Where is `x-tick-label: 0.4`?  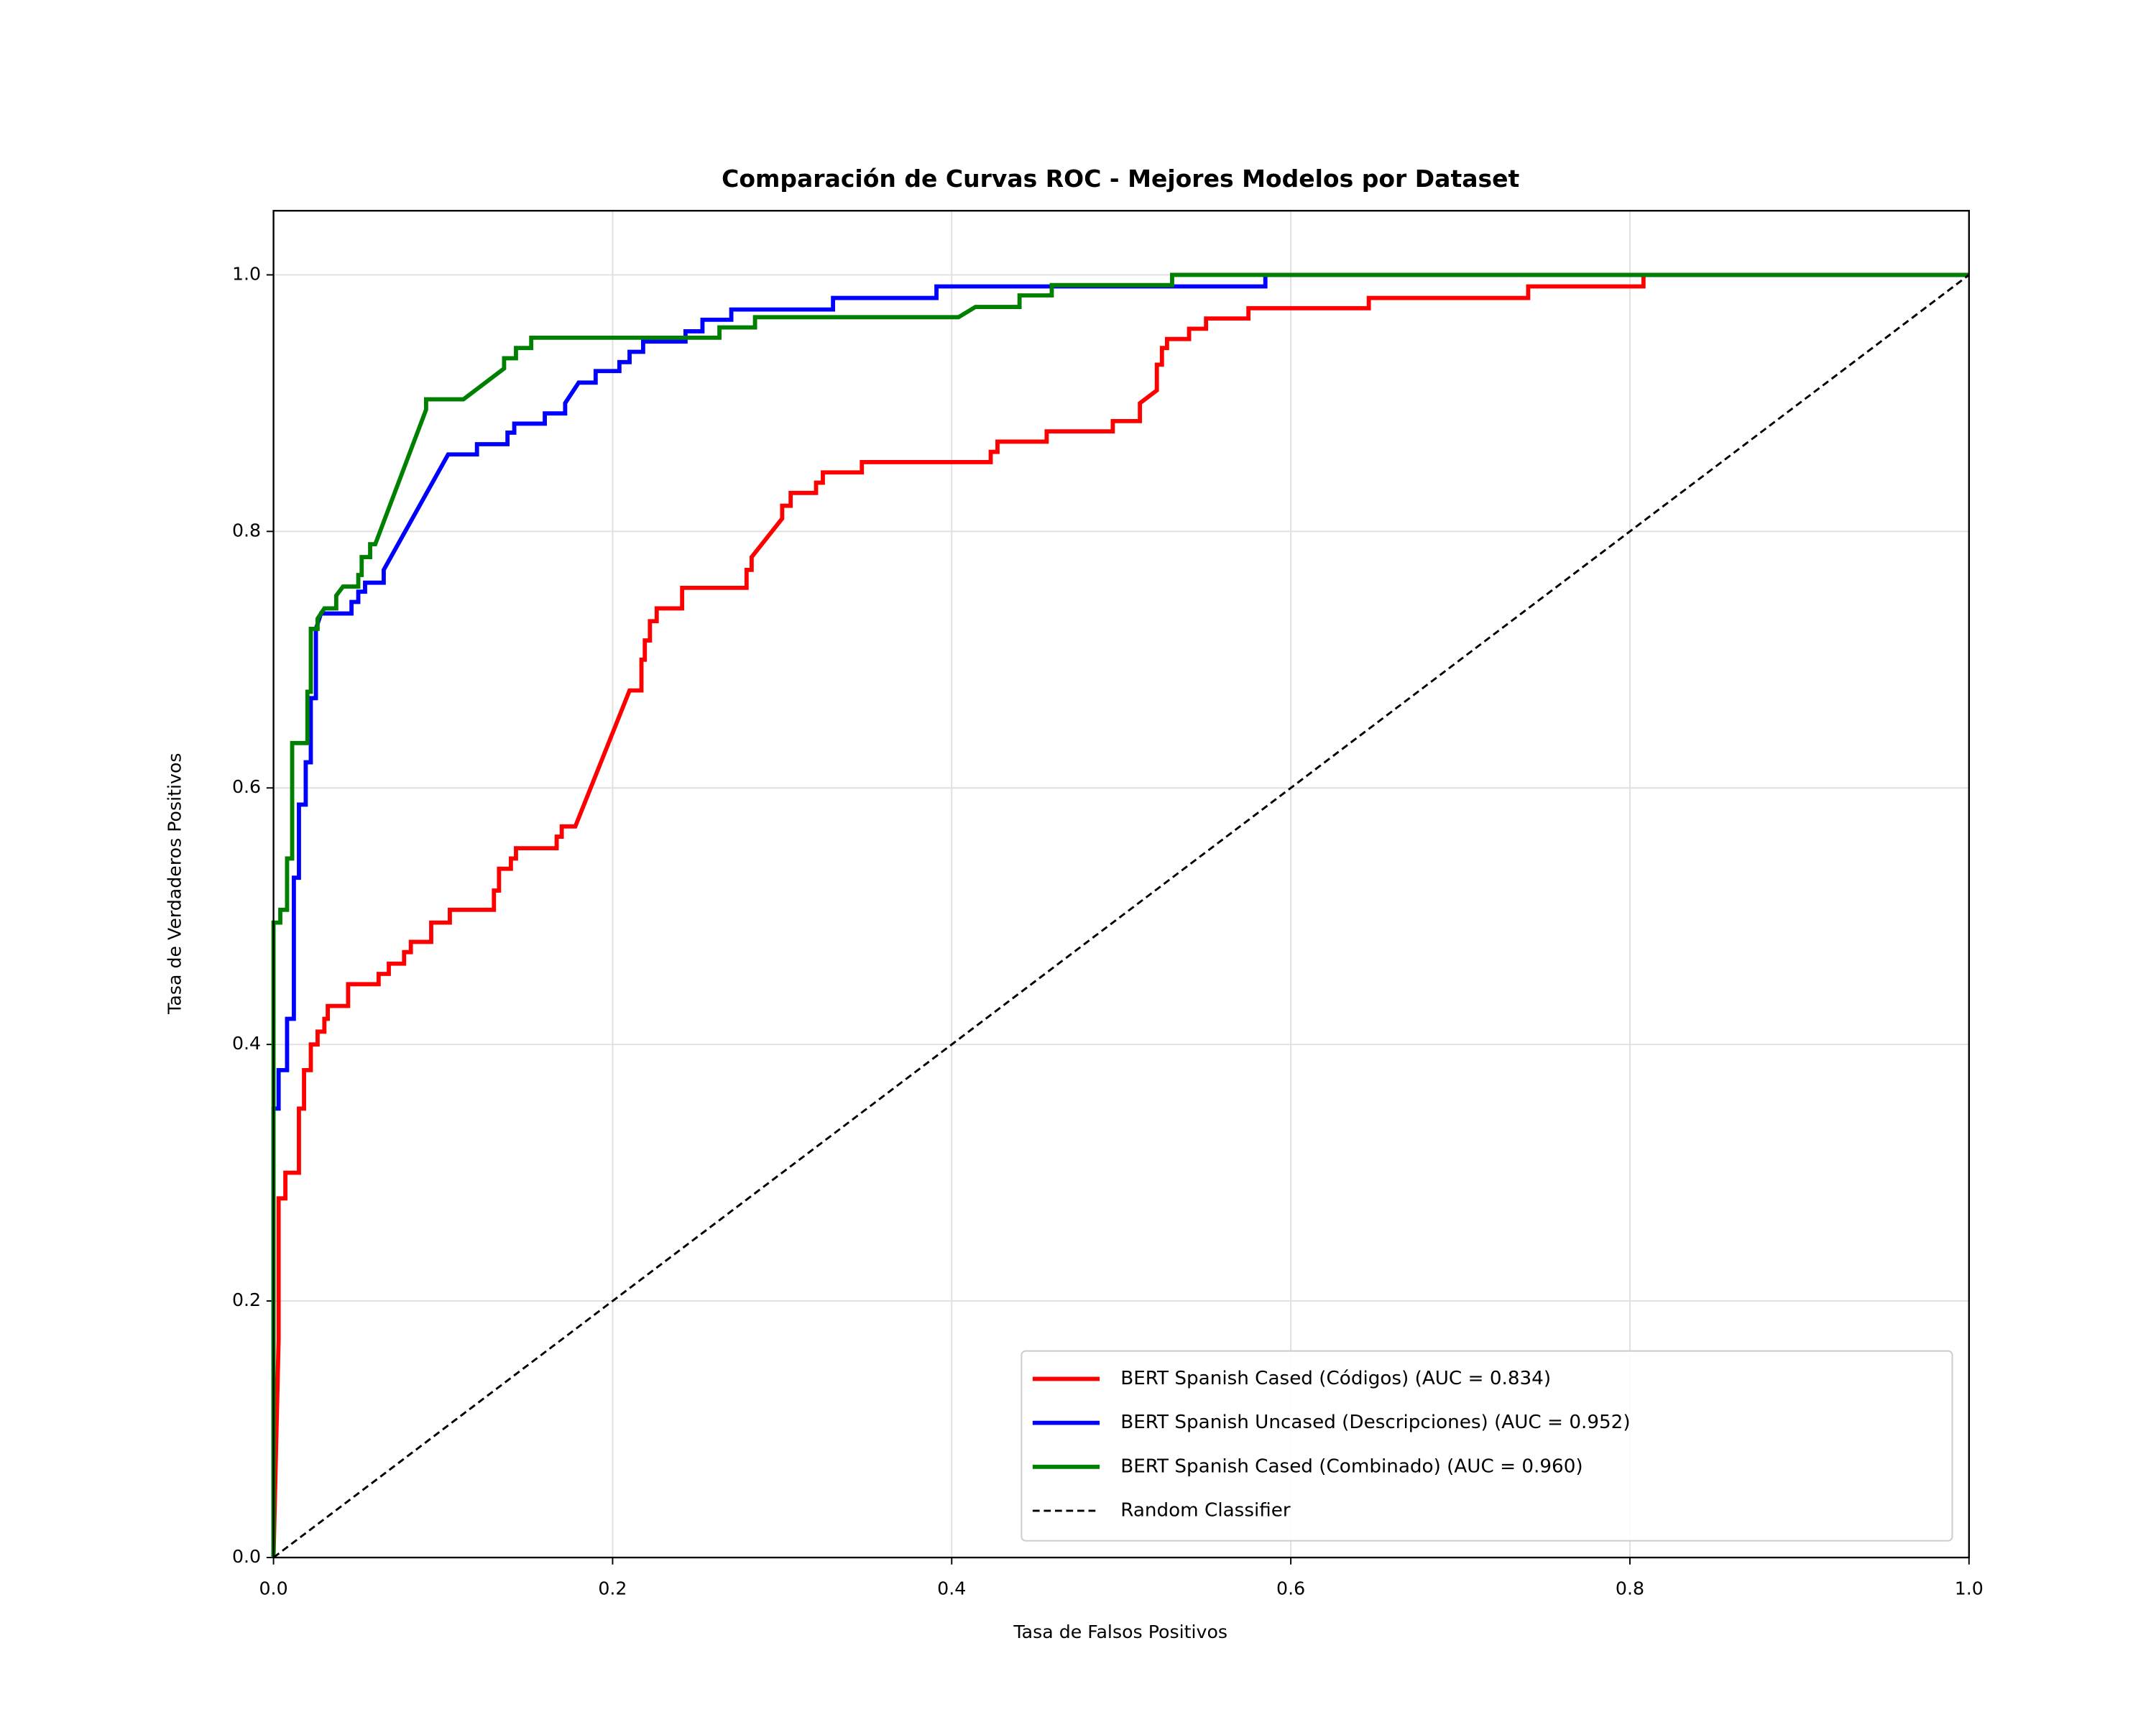
x-tick-label: 0.4 is located at coordinates (951, 1588).